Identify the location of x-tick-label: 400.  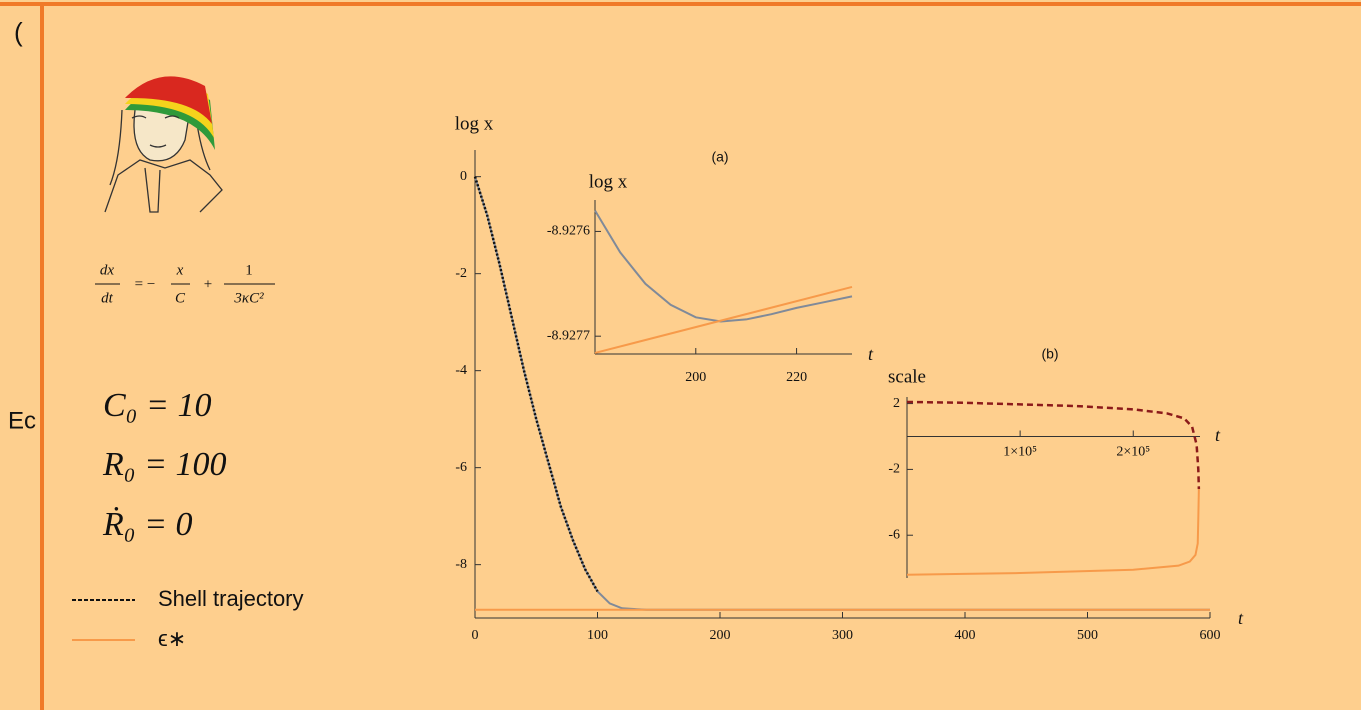
(965, 635).